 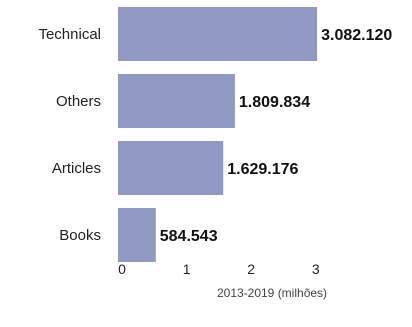 What do you see at coordinates (272, 293) in the screenshot?
I see `x-axis-title: 2013-2019 (milhões)` at bounding box center [272, 293].